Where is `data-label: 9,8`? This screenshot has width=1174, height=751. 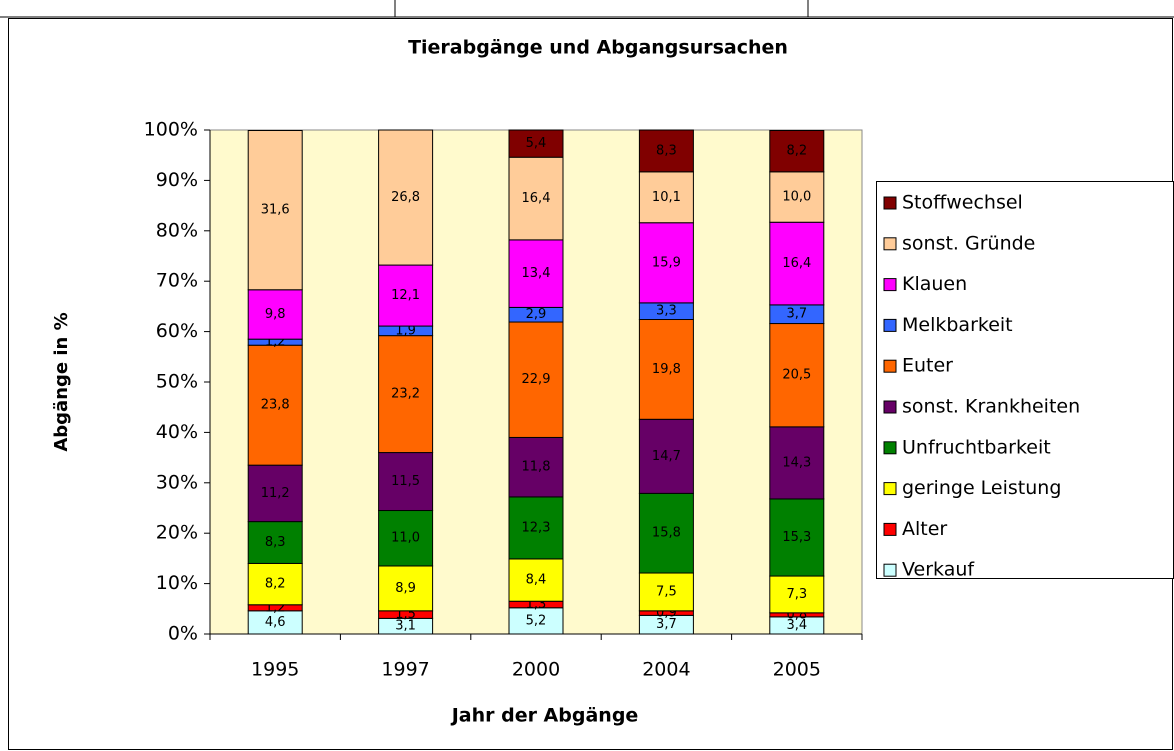
data-label: 9,8 is located at coordinates (275, 314).